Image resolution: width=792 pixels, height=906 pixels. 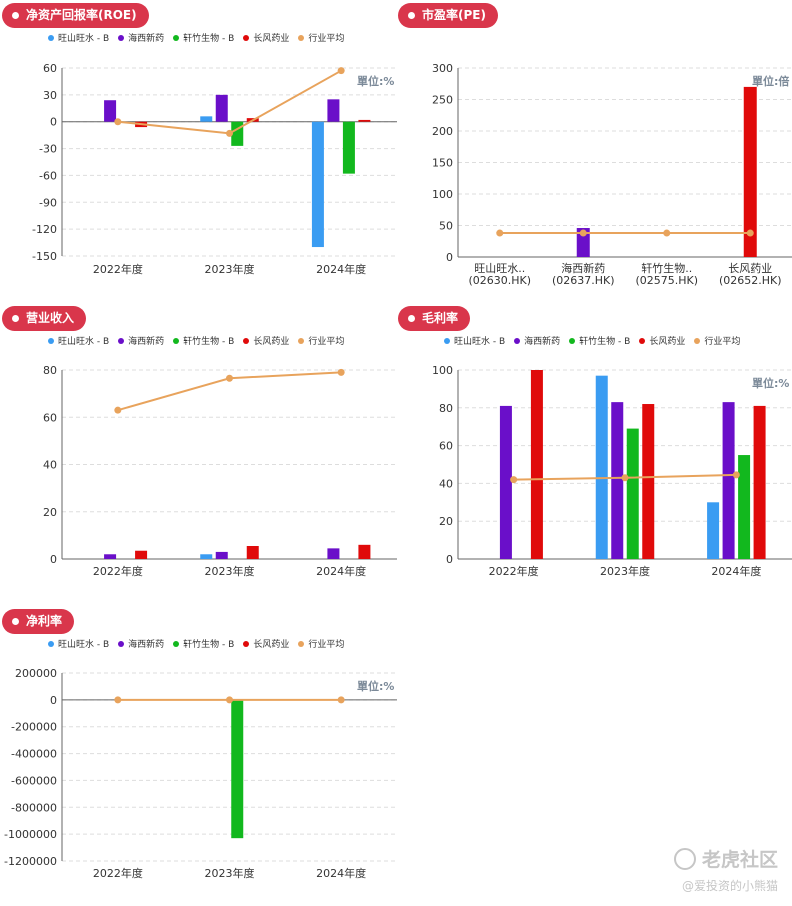 What do you see at coordinates (229, 102) in the screenshot?
I see `average-line` at bounding box center [229, 102].